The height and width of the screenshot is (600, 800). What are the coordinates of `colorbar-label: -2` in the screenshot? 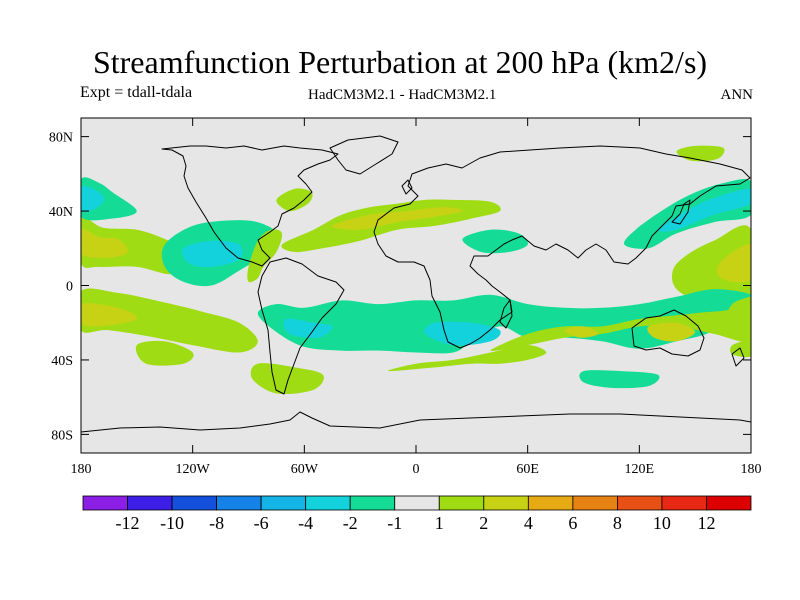 It's located at (350, 523).